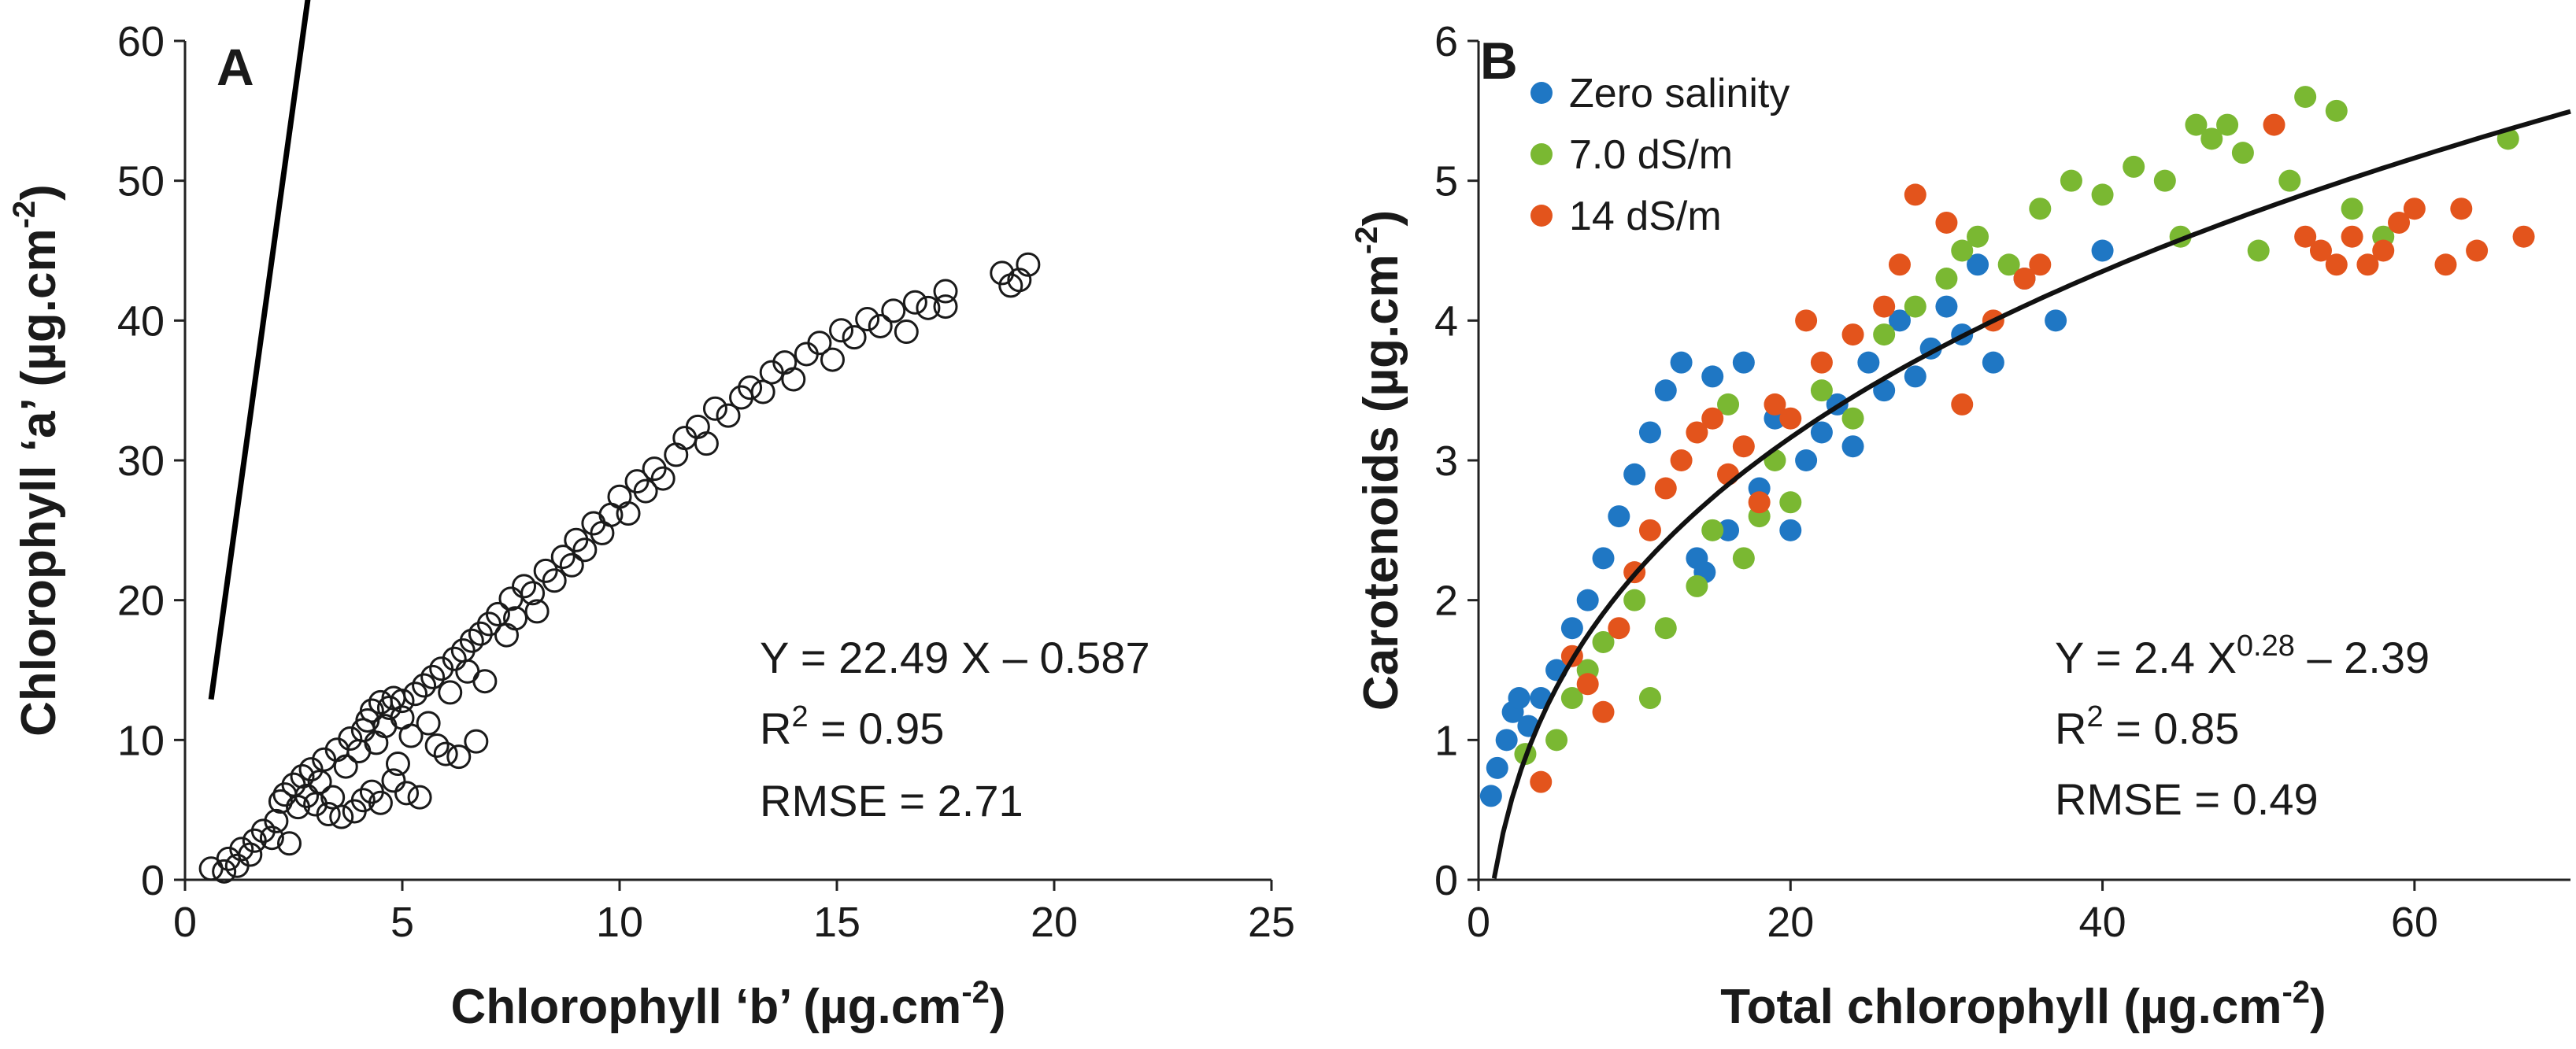 The height and width of the screenshot is (1049, 2576). I want to click on panel-a-y-tick-label-1: 10, so click(141, 740).